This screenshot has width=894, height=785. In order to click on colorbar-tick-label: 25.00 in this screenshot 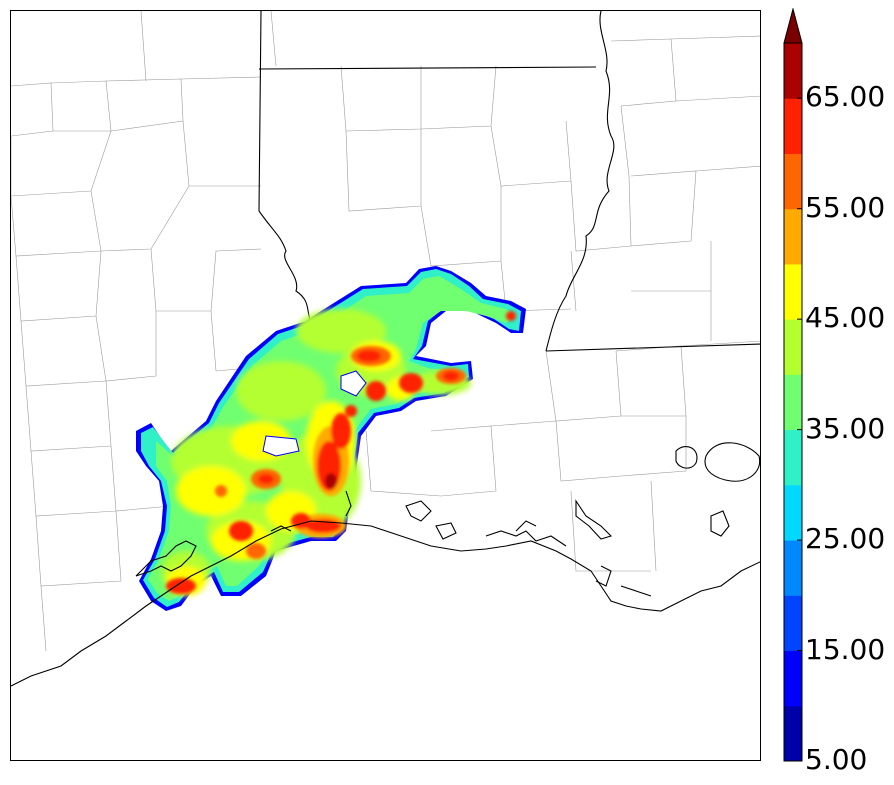, I will do `click(845, 539)`.